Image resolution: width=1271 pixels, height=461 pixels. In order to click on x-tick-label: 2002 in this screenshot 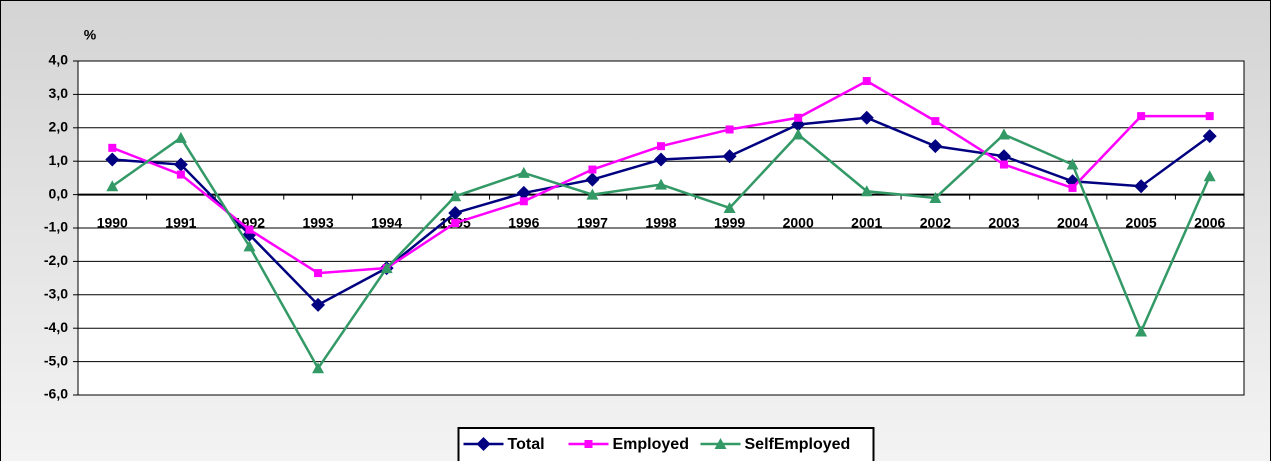, I will do `click(935, 222)`.